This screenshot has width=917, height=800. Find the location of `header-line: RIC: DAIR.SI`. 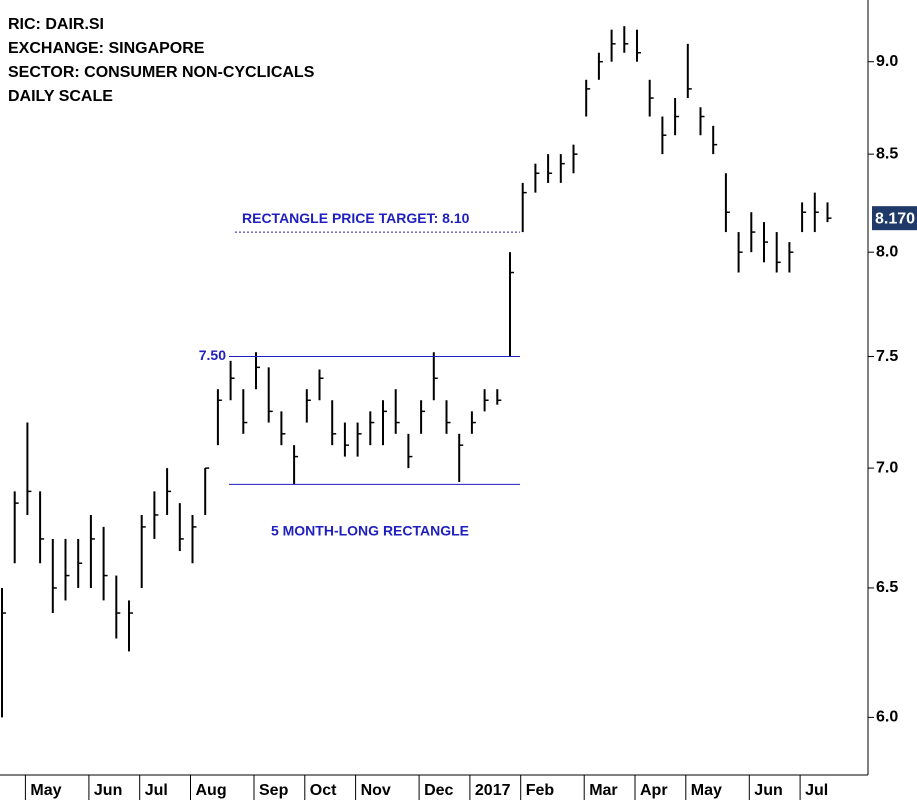

header-line: RIC: DAIR.SI is located at coordinates (56, 24).